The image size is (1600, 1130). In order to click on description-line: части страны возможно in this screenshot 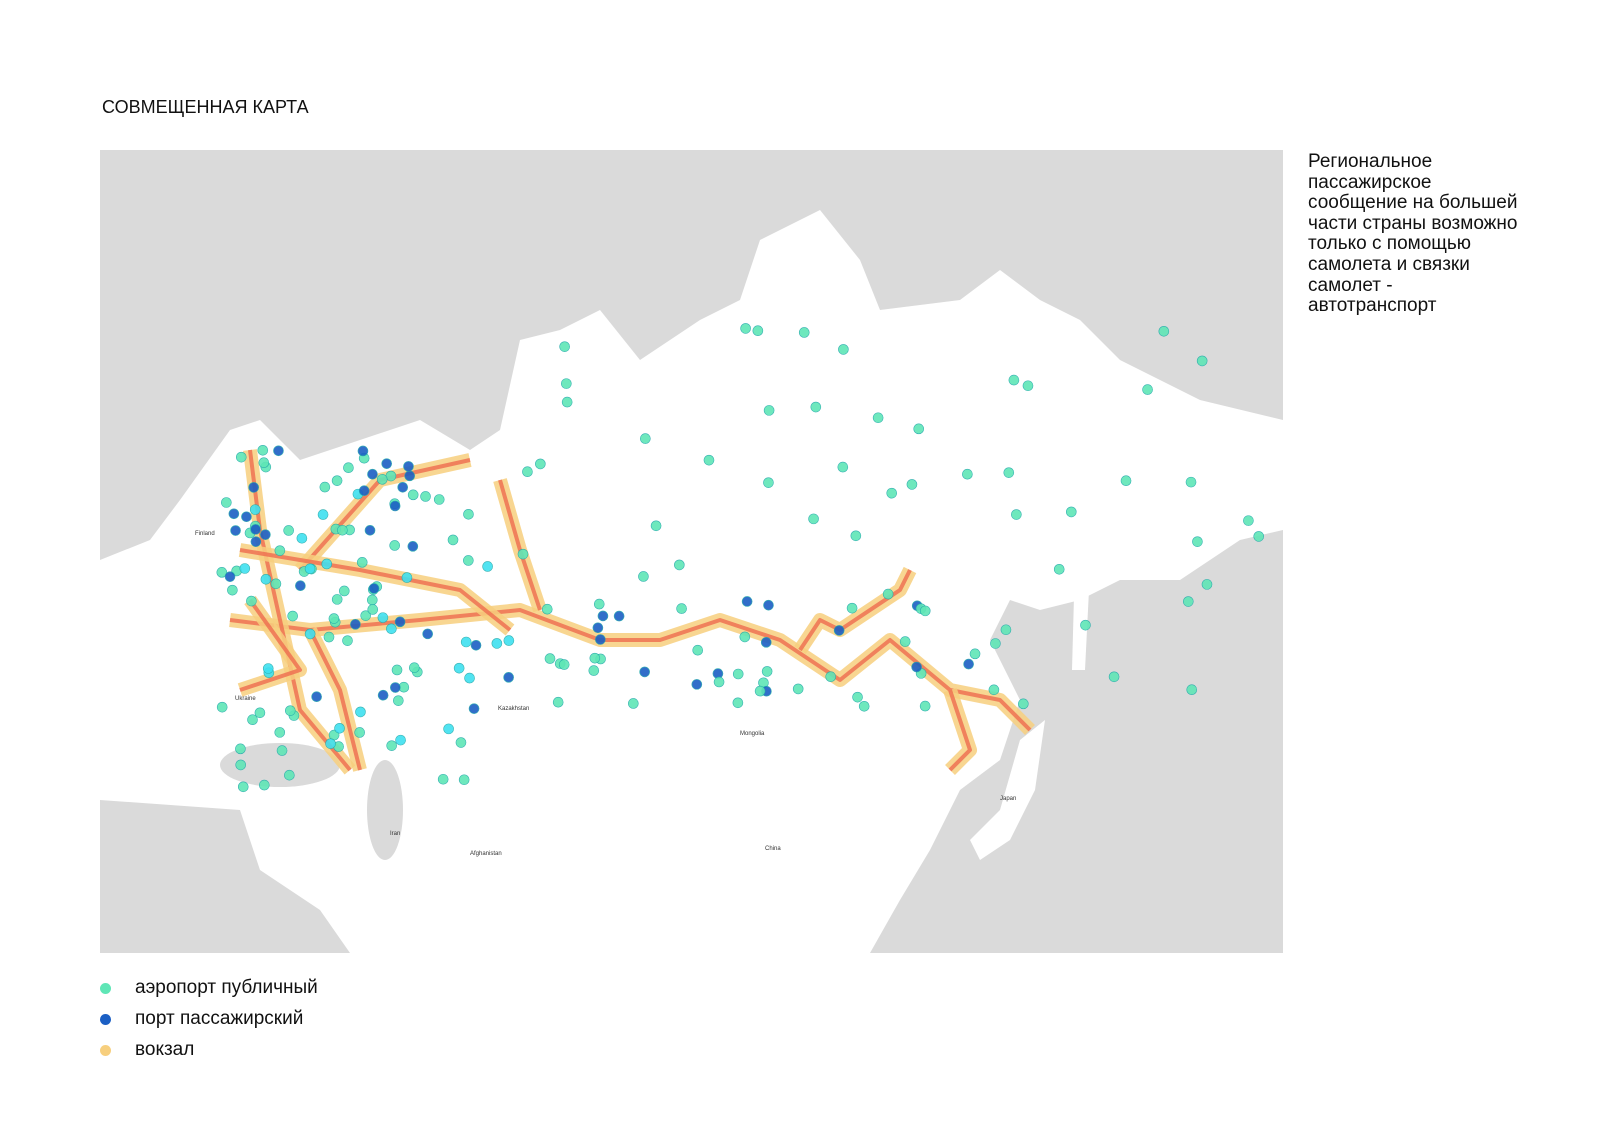, I will do `click(1413, 223)`.